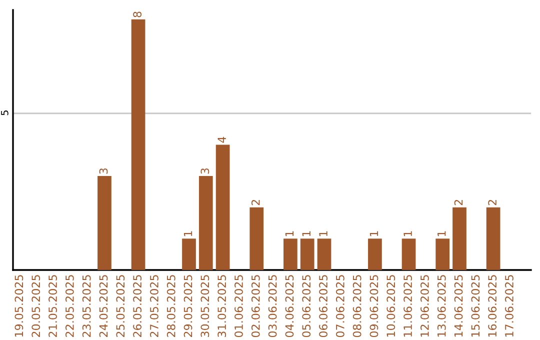 The height and width of the screenshot is (340, 540). I want to click on x-tick-label: 13.06.2025, so click(441, 306).